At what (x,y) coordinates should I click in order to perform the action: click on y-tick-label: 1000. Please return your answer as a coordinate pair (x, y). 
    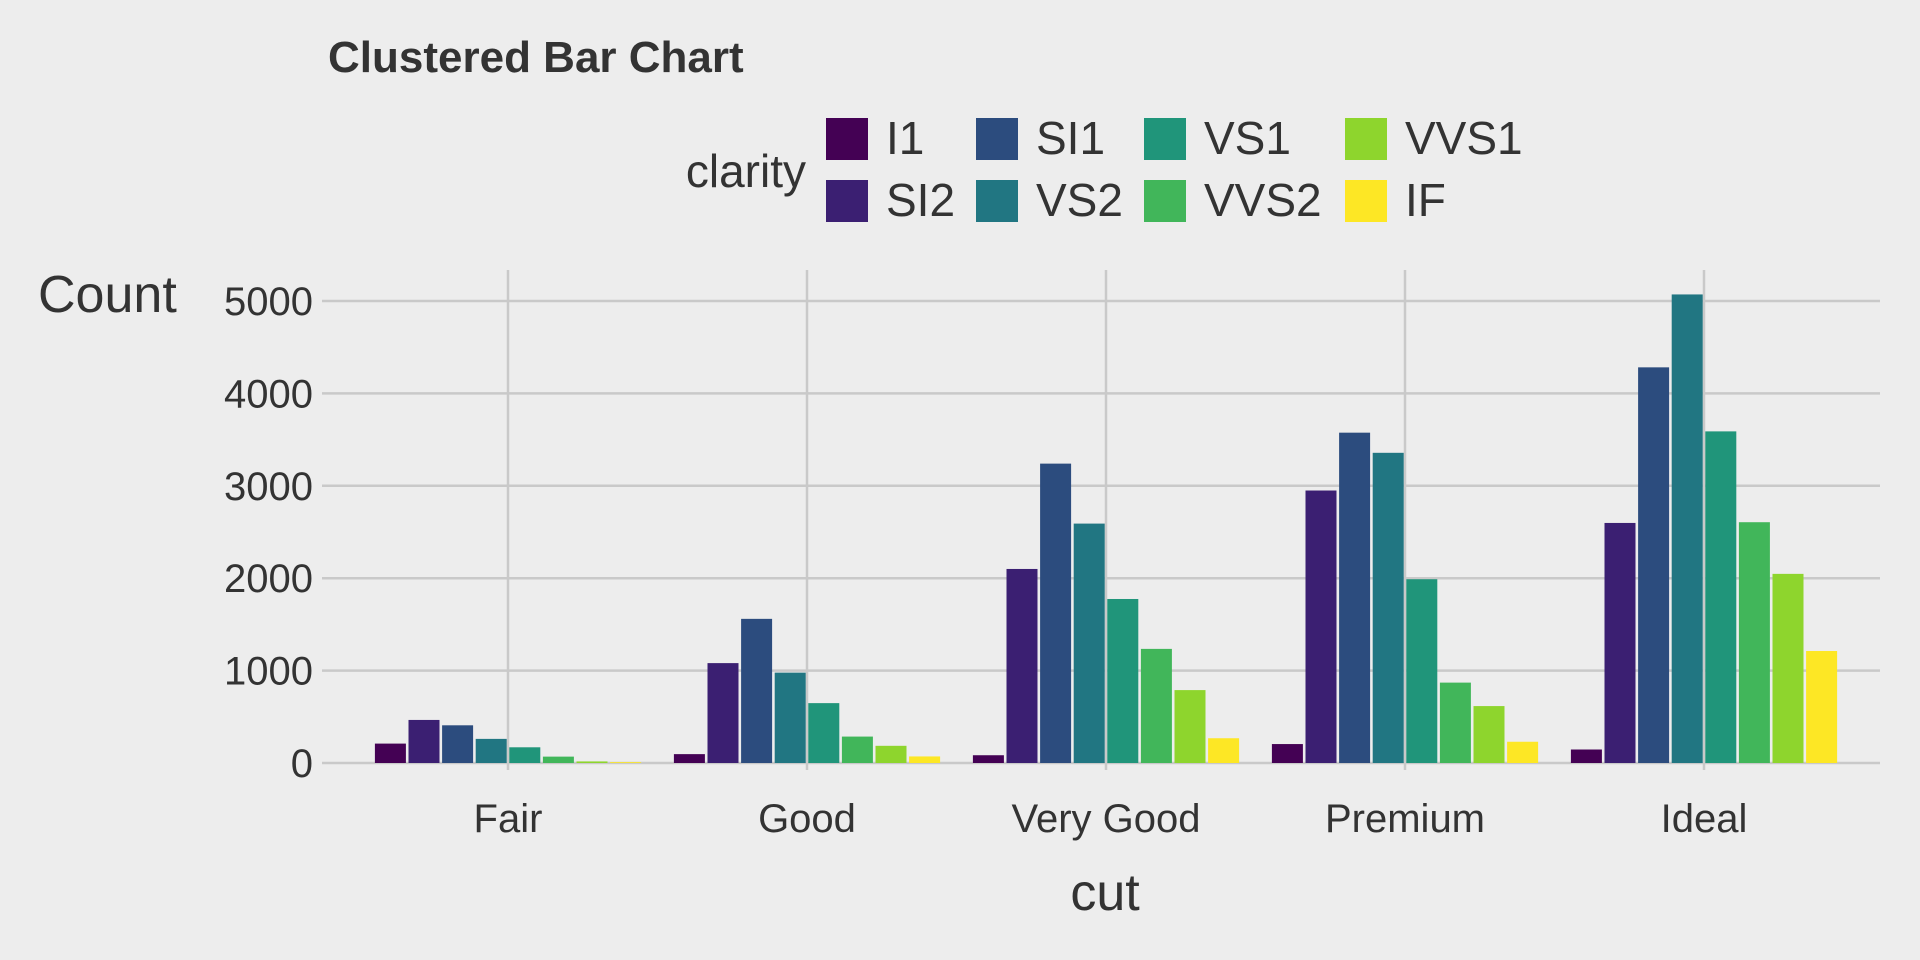
    Looking at the image, I should click on (268, 672).